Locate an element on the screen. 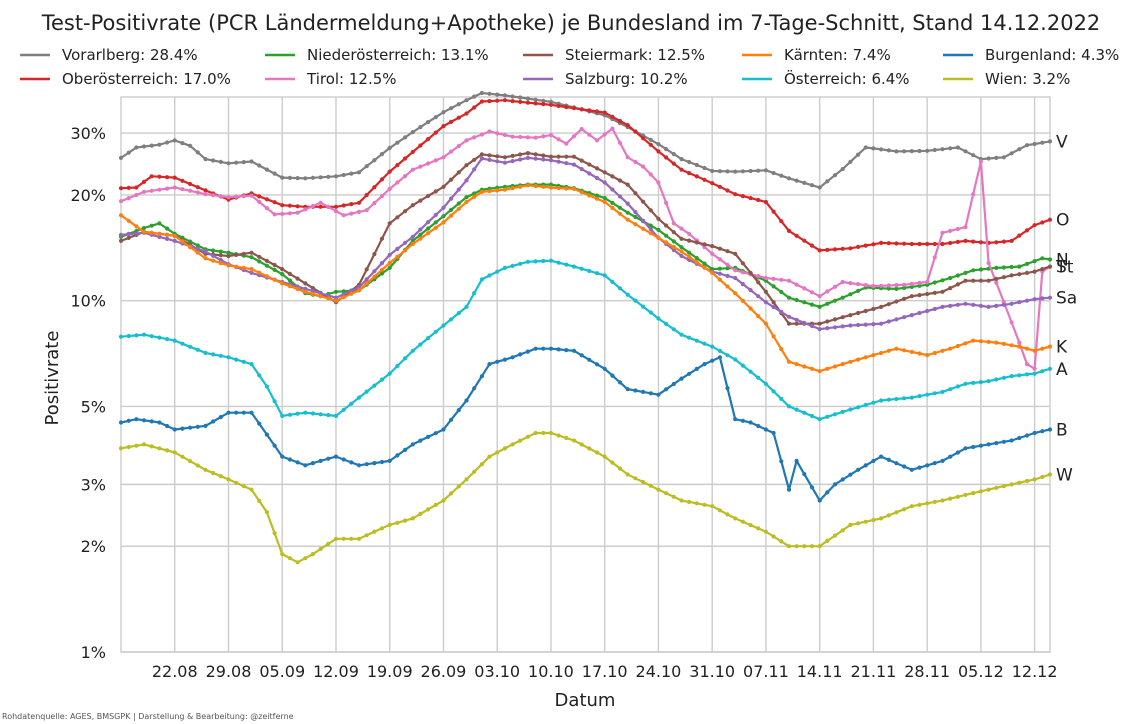 This screenshot has height=724, width=1142. end-label-karnten: K is located at coordinates (1062, 348).